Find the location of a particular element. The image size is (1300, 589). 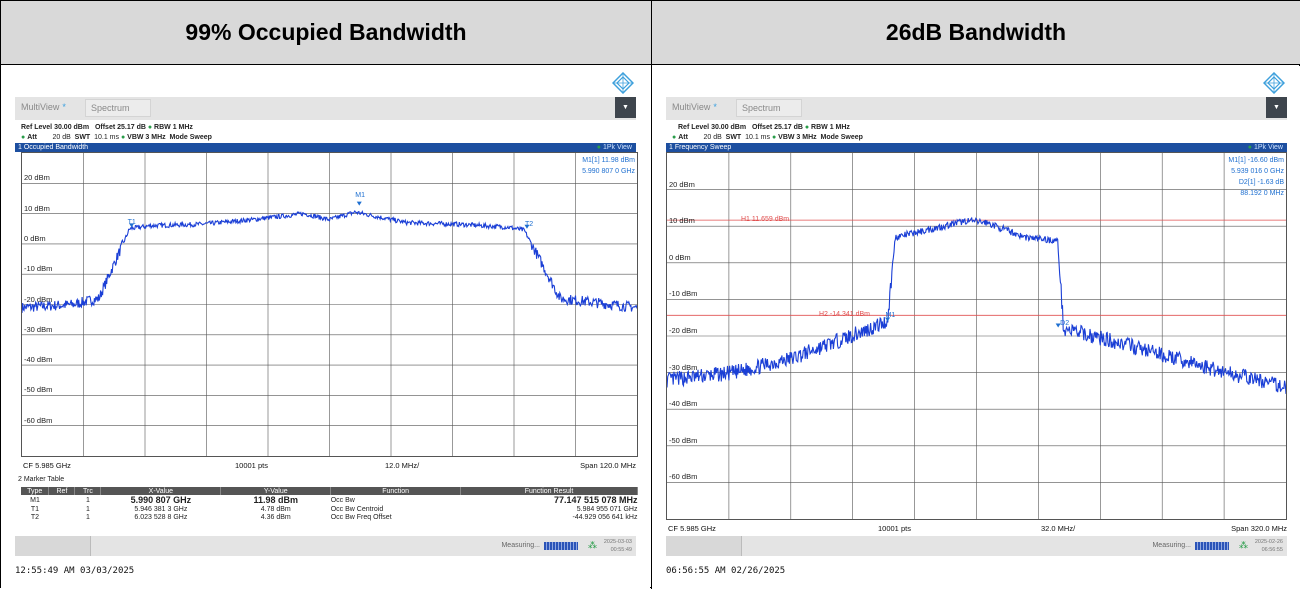

rbw: RBW 1 MHz is located at coordinates (830, 127).